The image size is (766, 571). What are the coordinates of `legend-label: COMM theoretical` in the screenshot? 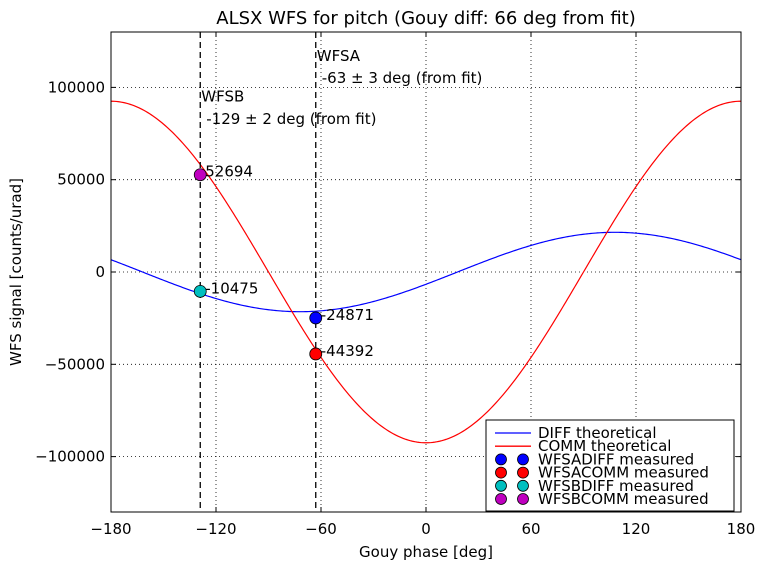 It's located at (604, 446).